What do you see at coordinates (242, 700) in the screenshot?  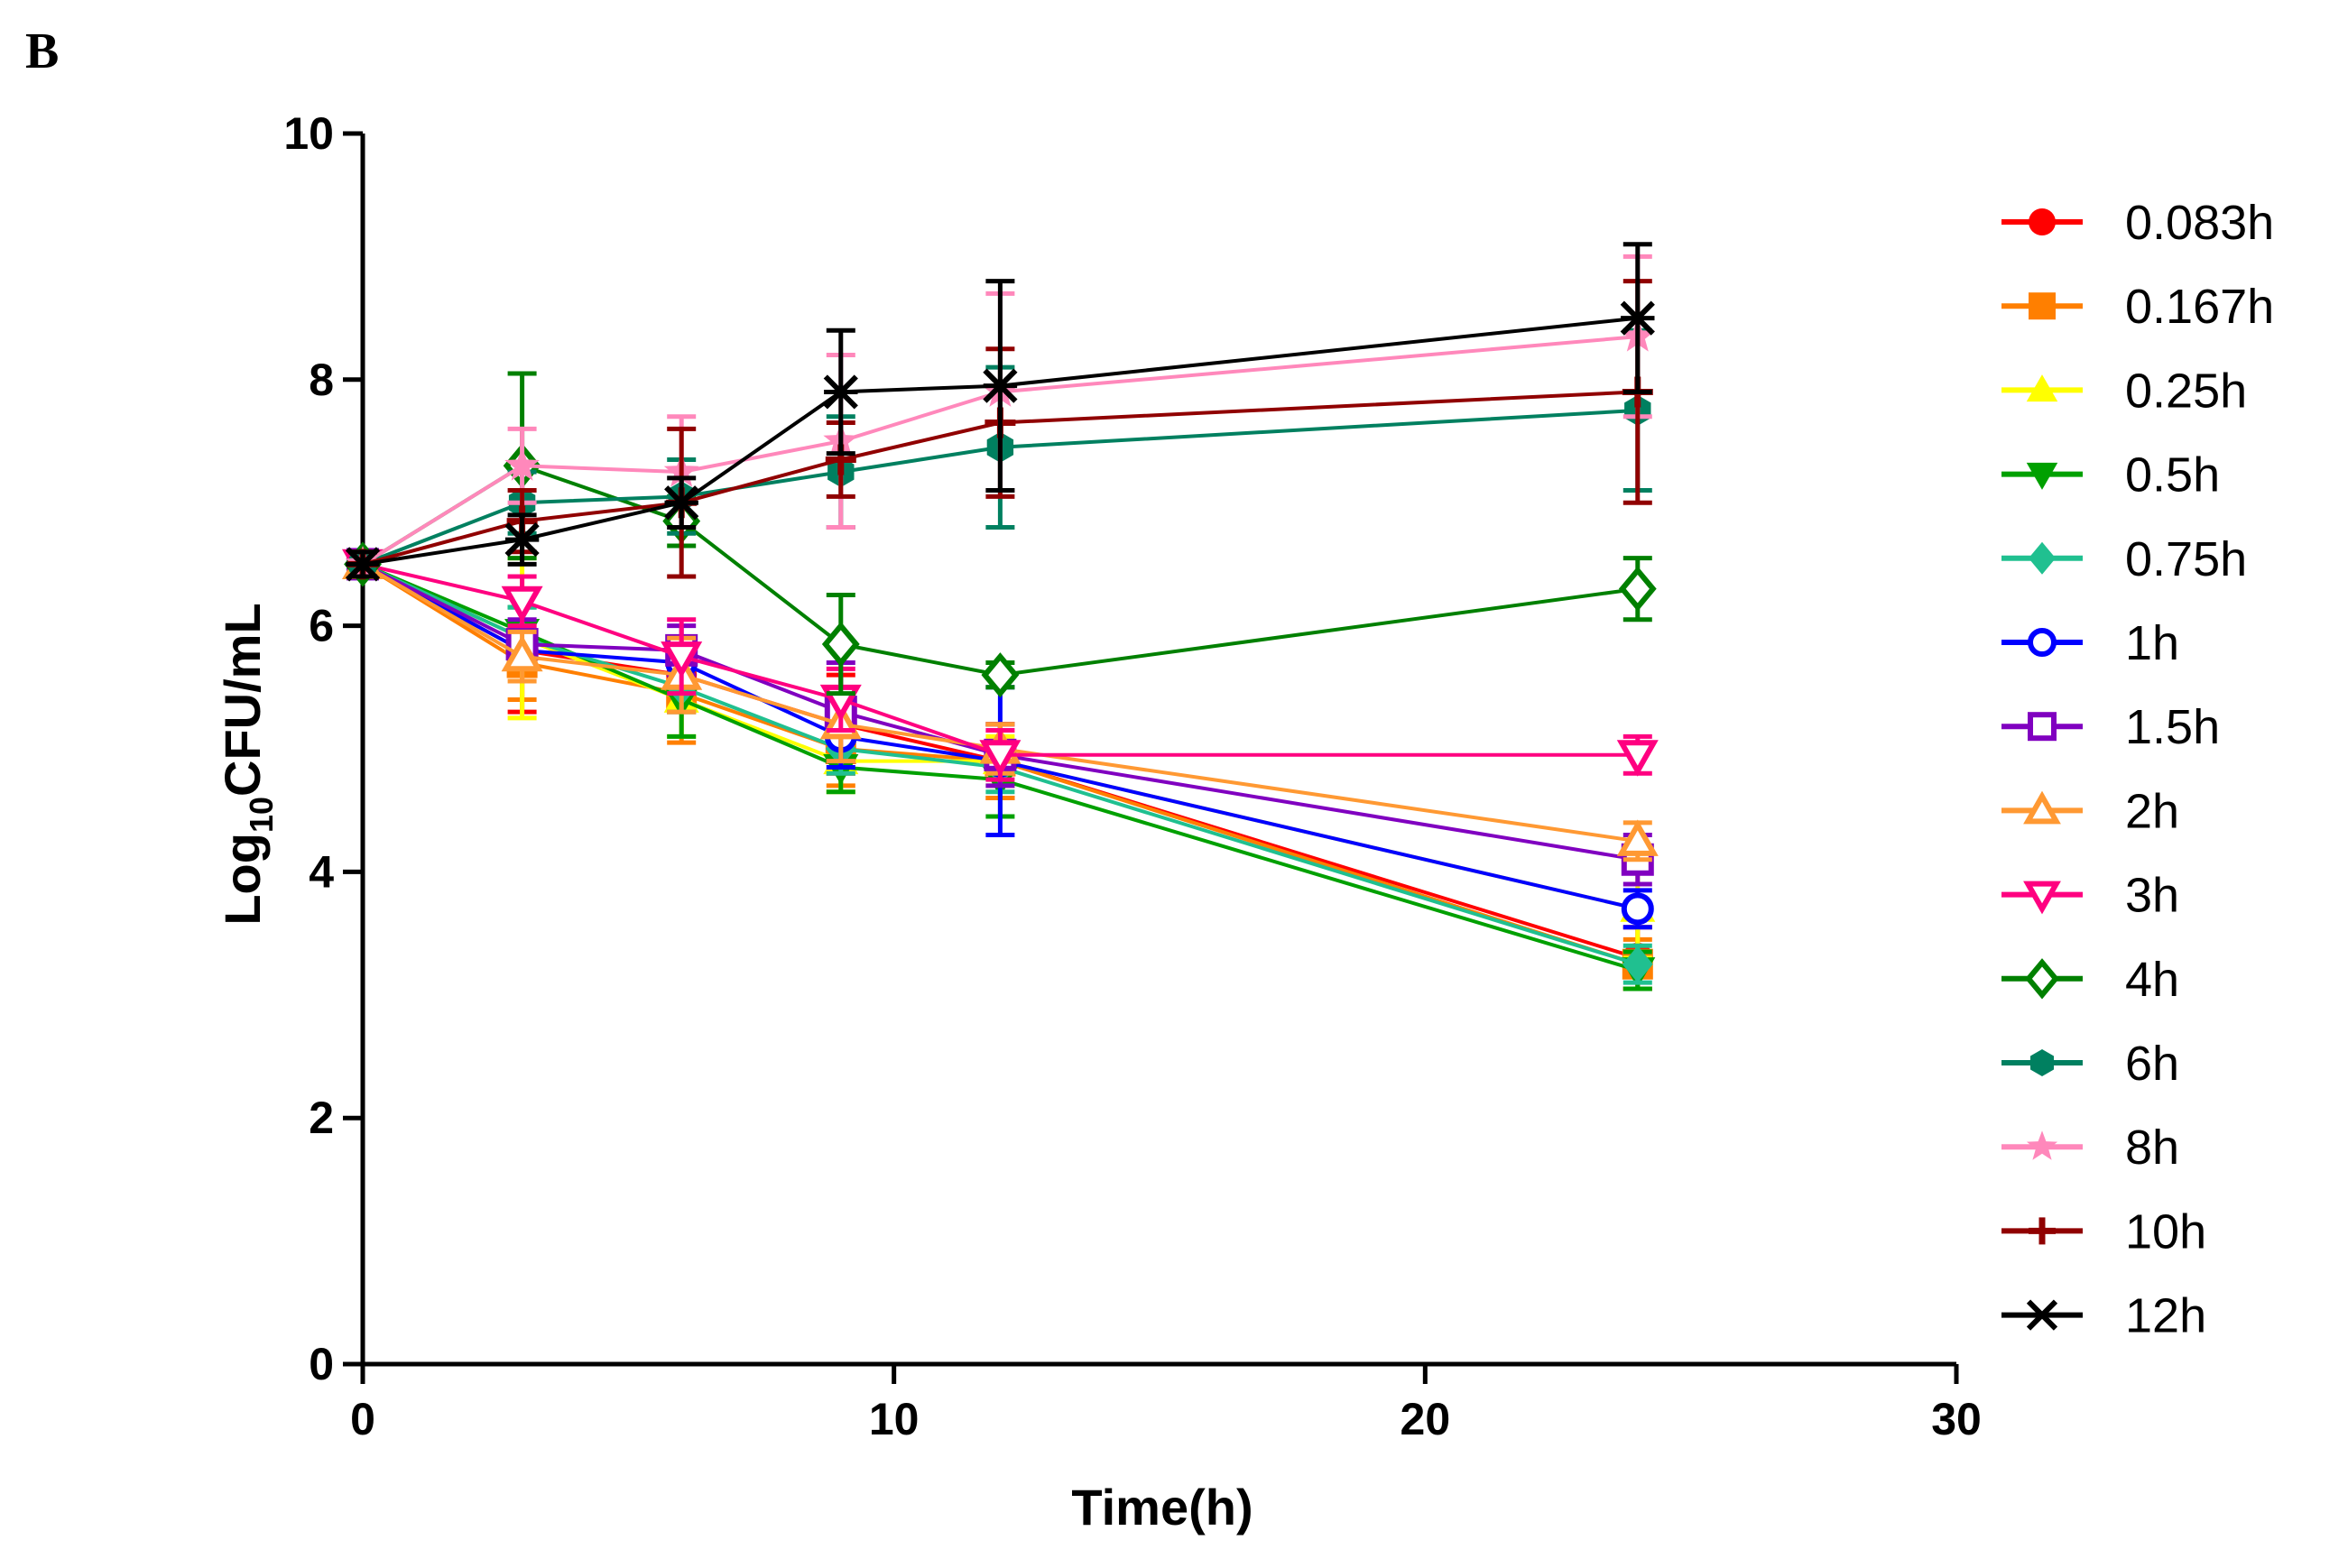 I see `y-axis-title-rest: CFU/mL` at bounding box center [242, 700].